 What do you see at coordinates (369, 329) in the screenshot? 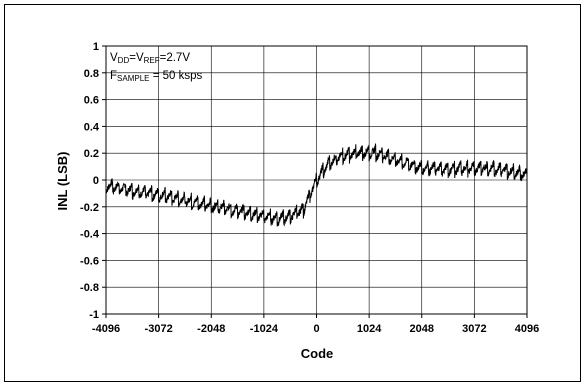
I see `x-tick-label: 1024` at bounding box center [369, 329].